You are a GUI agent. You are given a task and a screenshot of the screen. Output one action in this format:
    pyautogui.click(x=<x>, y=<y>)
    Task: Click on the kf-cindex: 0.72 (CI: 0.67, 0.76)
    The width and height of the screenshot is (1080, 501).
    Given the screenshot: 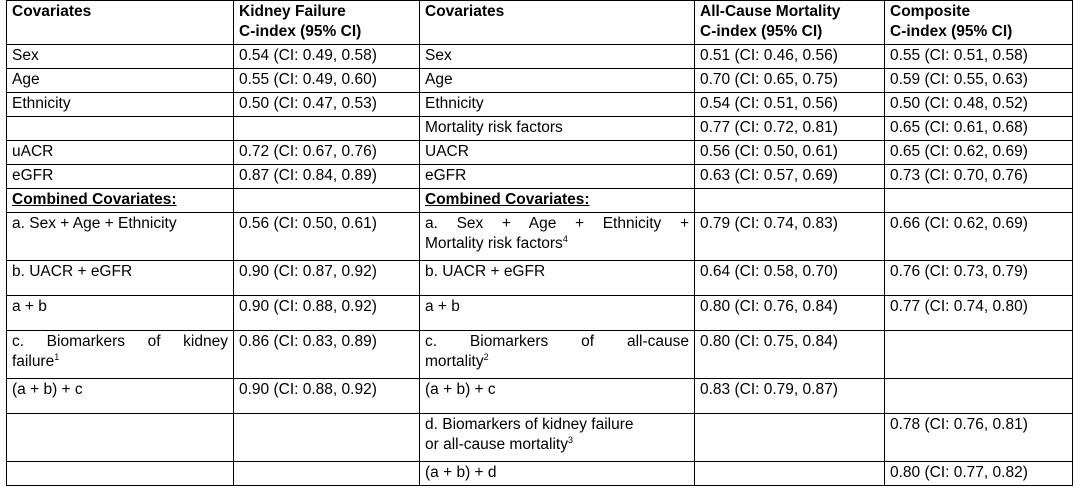 What is the action you would take?
    pyautogui.click(x=326, y=152)
    